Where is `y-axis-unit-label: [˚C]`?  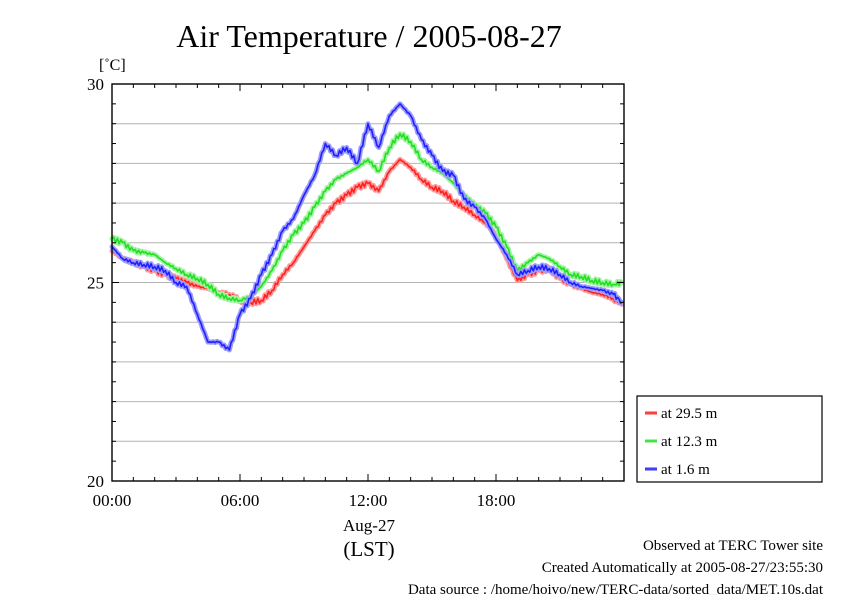
y-axis-unit-label: [˚C] is located at coordinates (112, 65).